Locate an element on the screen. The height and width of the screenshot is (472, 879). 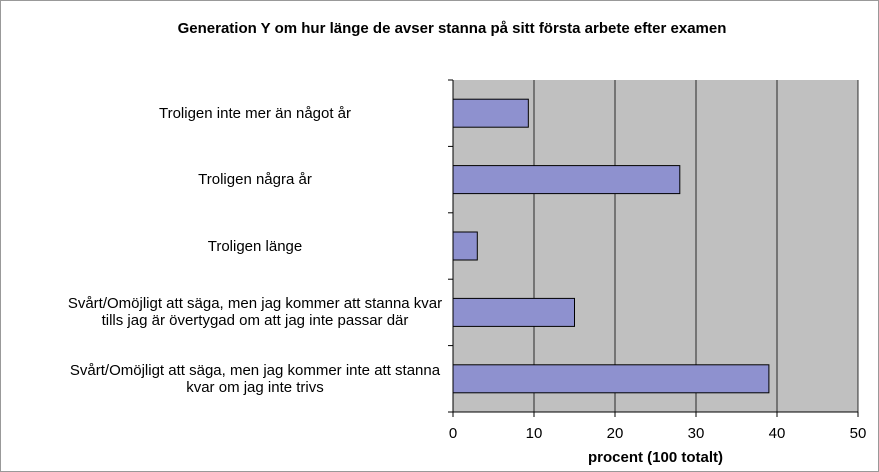
x-tick-label: 10 is located at coordinates (534, 433).